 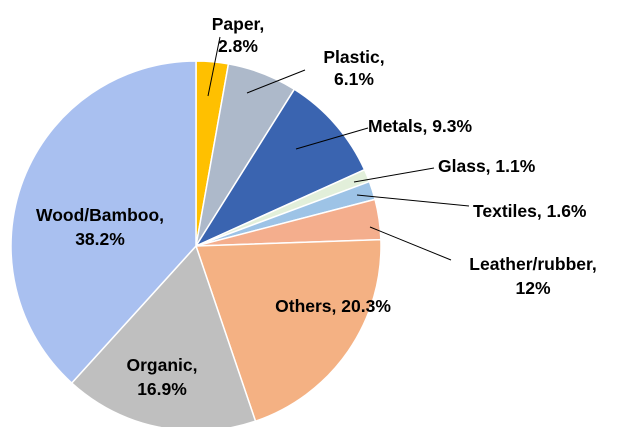 I want to click on slice-label-paper: Paper, 2.8%, so click(x=238, y=35).